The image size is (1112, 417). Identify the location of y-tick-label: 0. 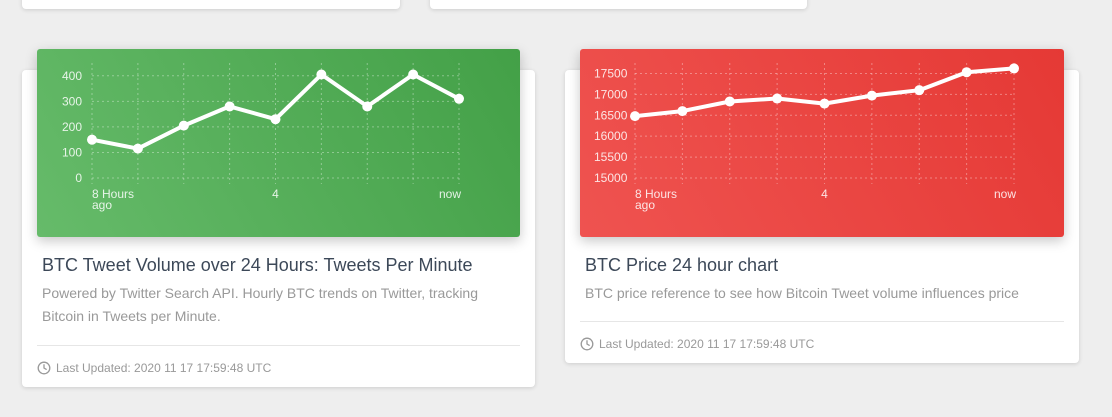
(78, 178).